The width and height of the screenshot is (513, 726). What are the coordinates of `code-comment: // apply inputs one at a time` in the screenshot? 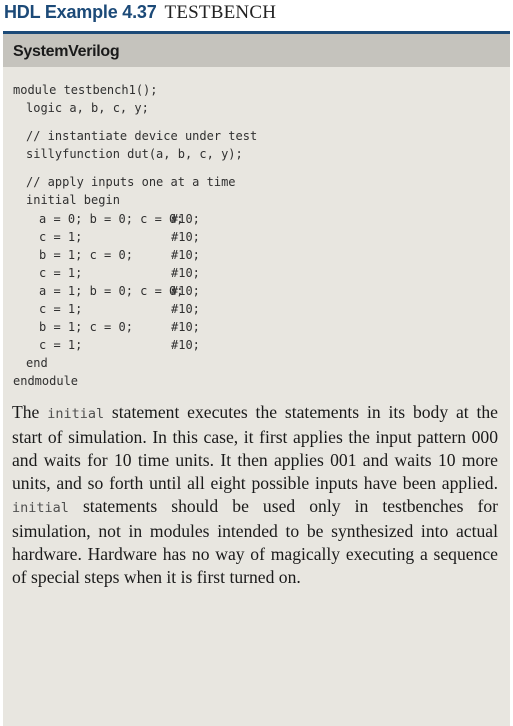 It's located at (131, 182).